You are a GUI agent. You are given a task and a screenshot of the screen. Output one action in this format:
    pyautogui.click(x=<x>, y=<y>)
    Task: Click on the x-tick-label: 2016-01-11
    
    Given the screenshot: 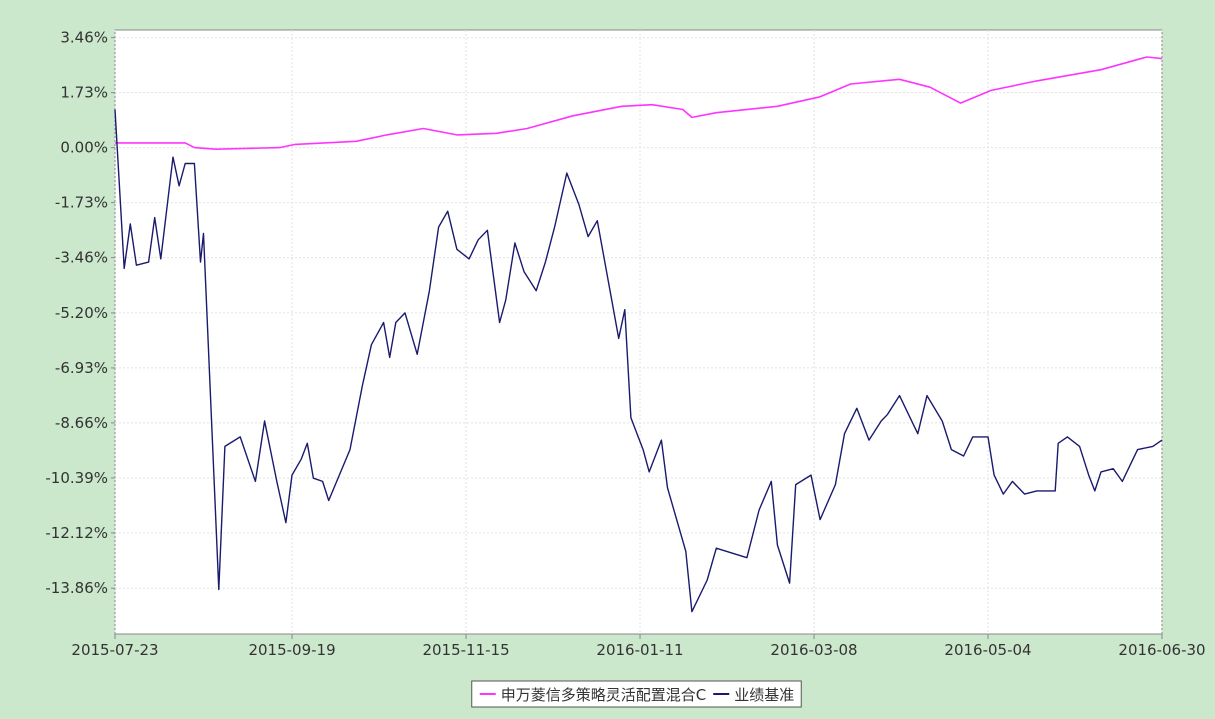 What is the action you would take?
    pyautogui.click(x=639, y=650)
    